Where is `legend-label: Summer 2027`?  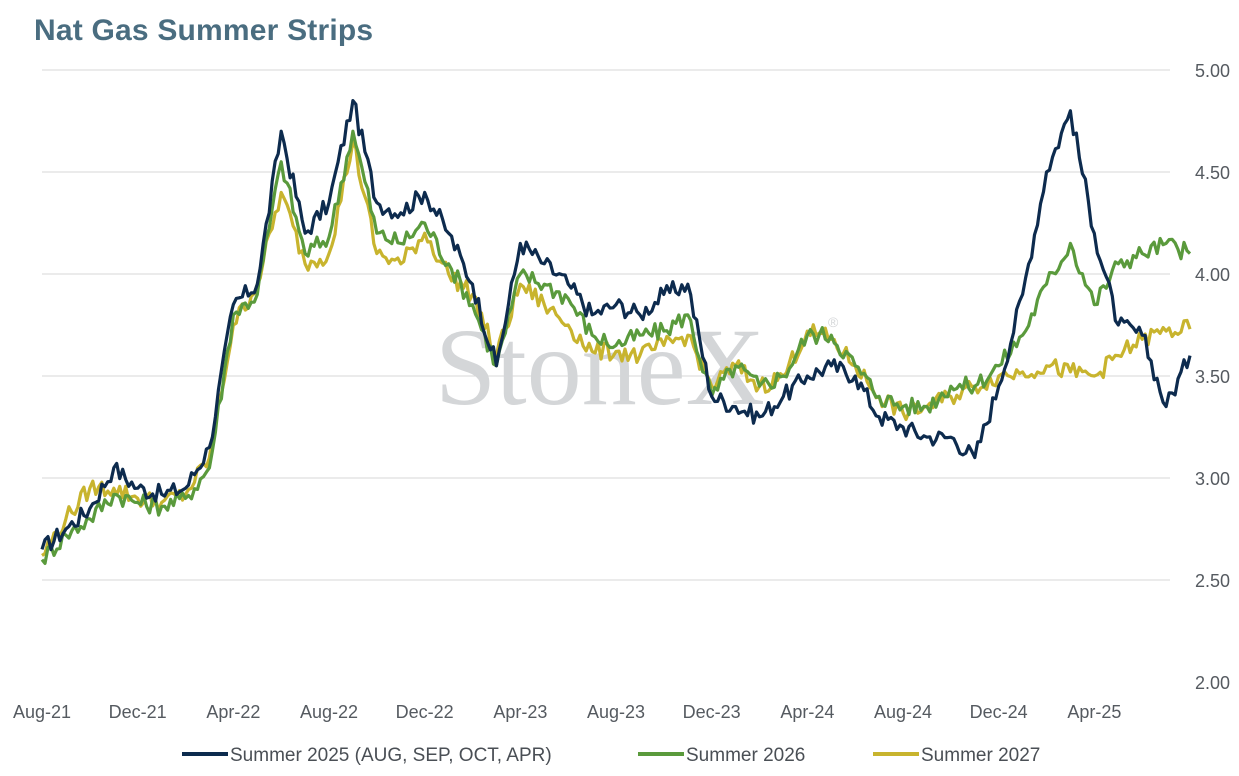 legend-label: Summer 2027 is located at coordinates (980, 755).